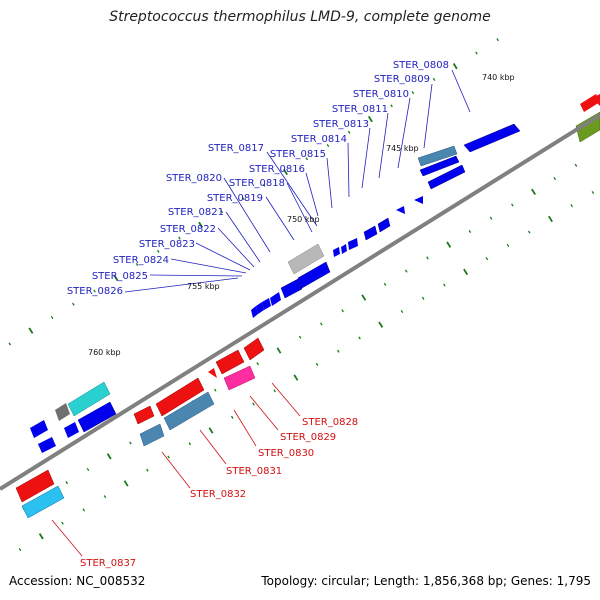  What do you see at coordinates (167, 244) in the screenshot?
I see `label-ster-0823: STER_0823` at bounding box center [167, 244].